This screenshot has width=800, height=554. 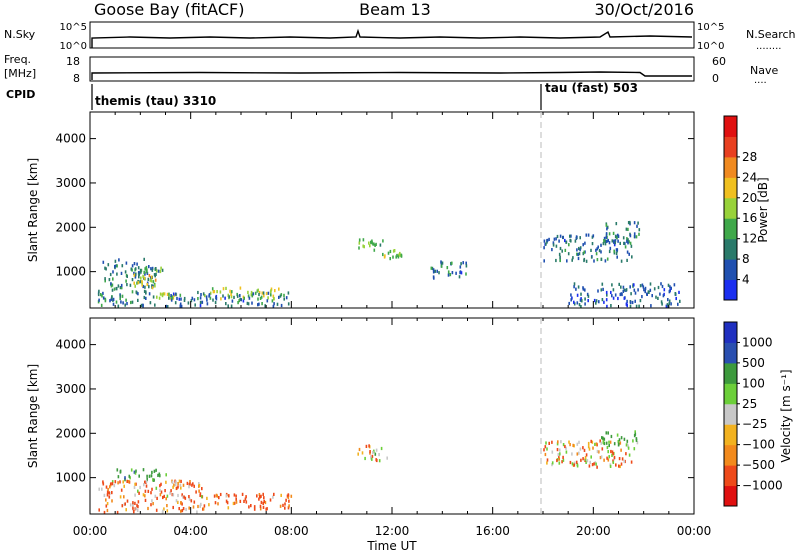 What do you see at coordinates (70, 478) in the screenshot?
I see `velocity-ytick-label-0: 1000` at bounding box center [70, 478].